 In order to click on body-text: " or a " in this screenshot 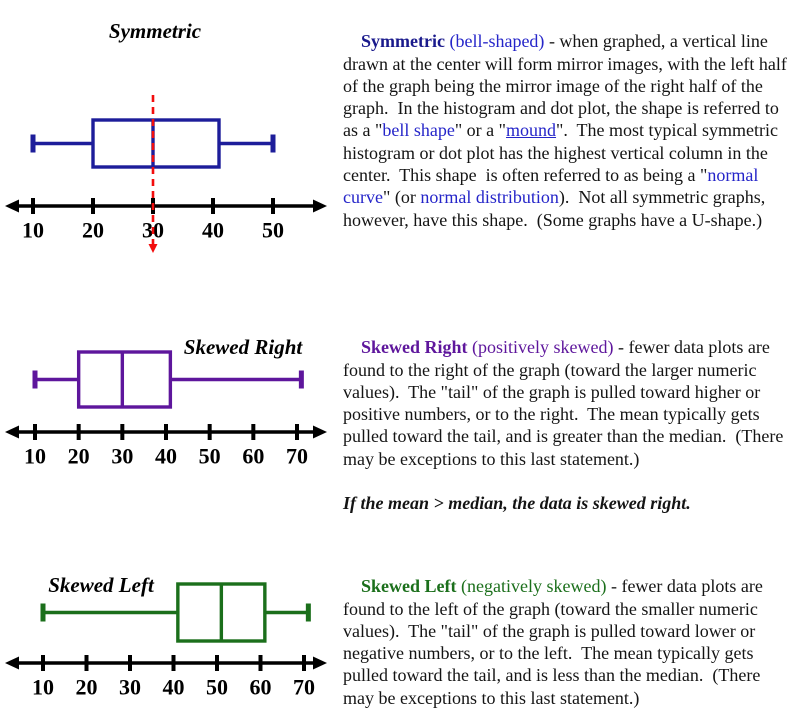, I will do `click(480, 130)`.